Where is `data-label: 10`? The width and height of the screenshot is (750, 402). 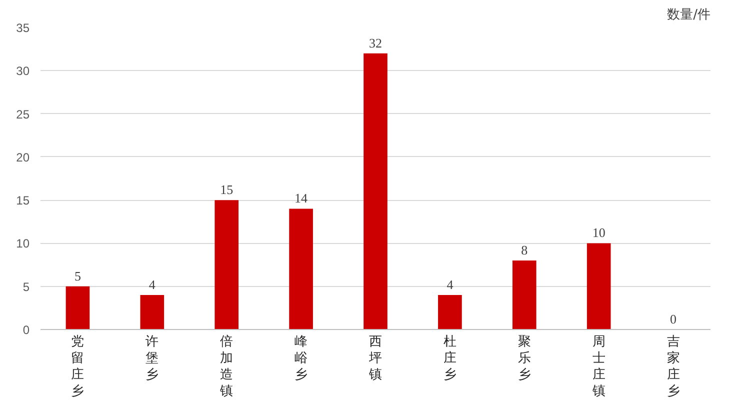 data-label: 10 is located at coordinates (599, 232).